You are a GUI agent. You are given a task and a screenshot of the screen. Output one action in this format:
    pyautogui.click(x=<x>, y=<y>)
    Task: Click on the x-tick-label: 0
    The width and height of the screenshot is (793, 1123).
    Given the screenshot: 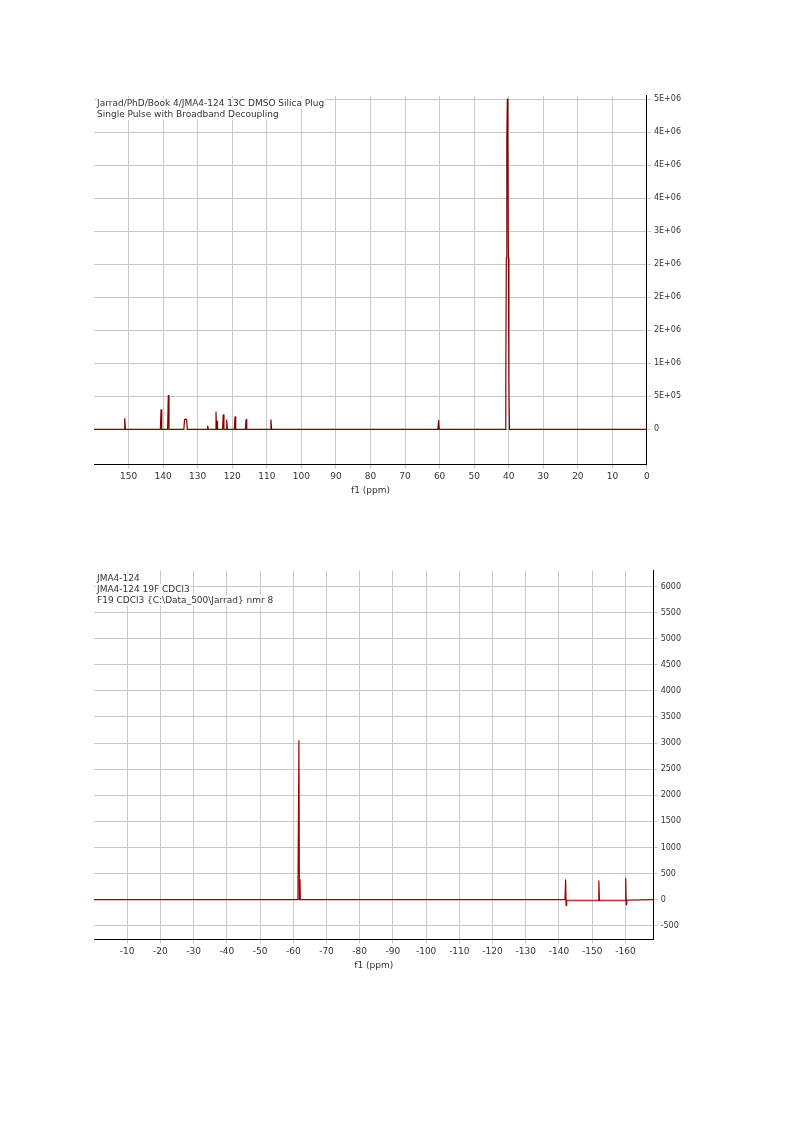 What is the action you would take?
    pyautogui.click(x=647, y=476)
    